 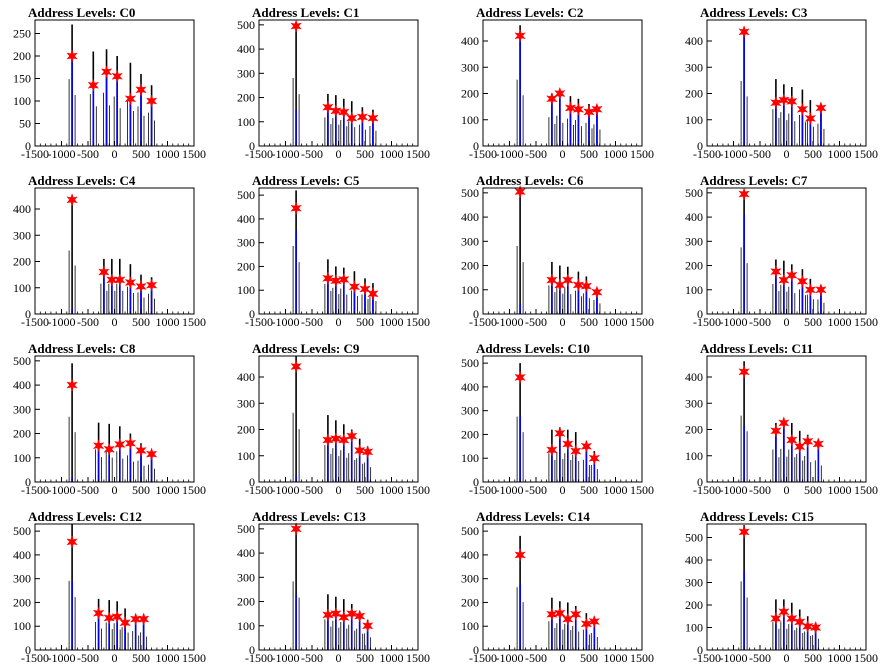 What do you see at coordinates (306, 12) in the screenshot?
I see `chart-title: Address Levels: C1` at bounding box center [306, 12].